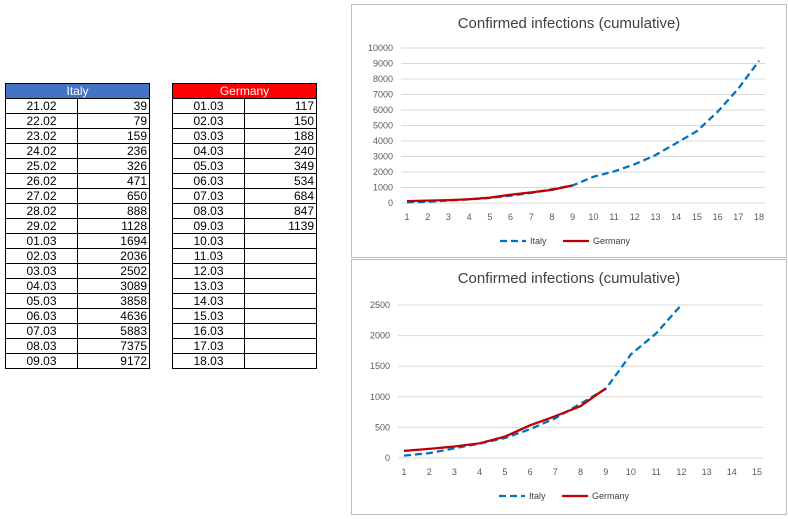 Image resolution: width=788 pixels, height=519 pixels. I want to click on value-cell: 888, so click(113, 211).